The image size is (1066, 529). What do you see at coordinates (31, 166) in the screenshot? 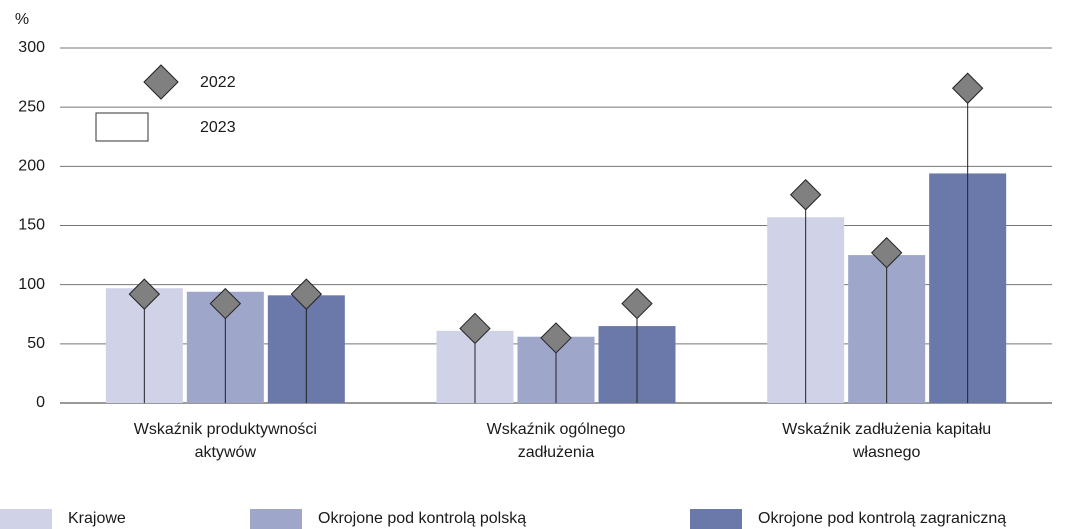
I see `y-tick-label: 200` at bounding box center [31, 166].